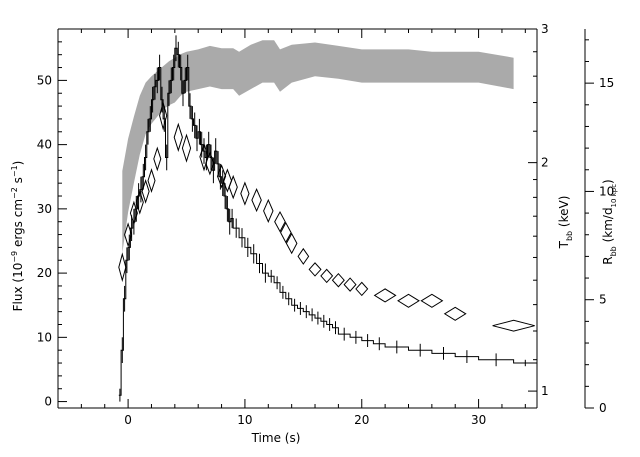 The image size is (640, 457). What do you see at coordinates (603, 300) in the screenshot?
I see `y-radius-tick-label: 5` at bounding box center [603, 300].